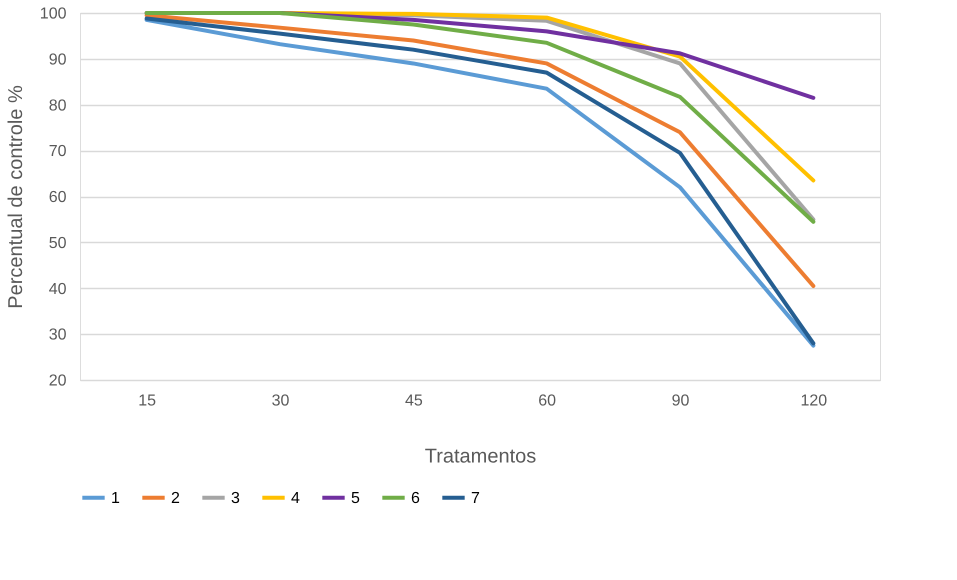 The image size is (957, 580). Describe the element at coordinates (235, 498) in the screenshot. I see `legend-label: 3` at that location.